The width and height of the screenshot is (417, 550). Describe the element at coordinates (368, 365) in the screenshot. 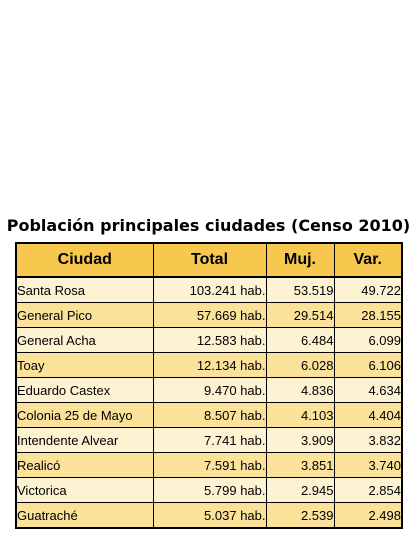

I see `men-cell: 6.106` at that location.